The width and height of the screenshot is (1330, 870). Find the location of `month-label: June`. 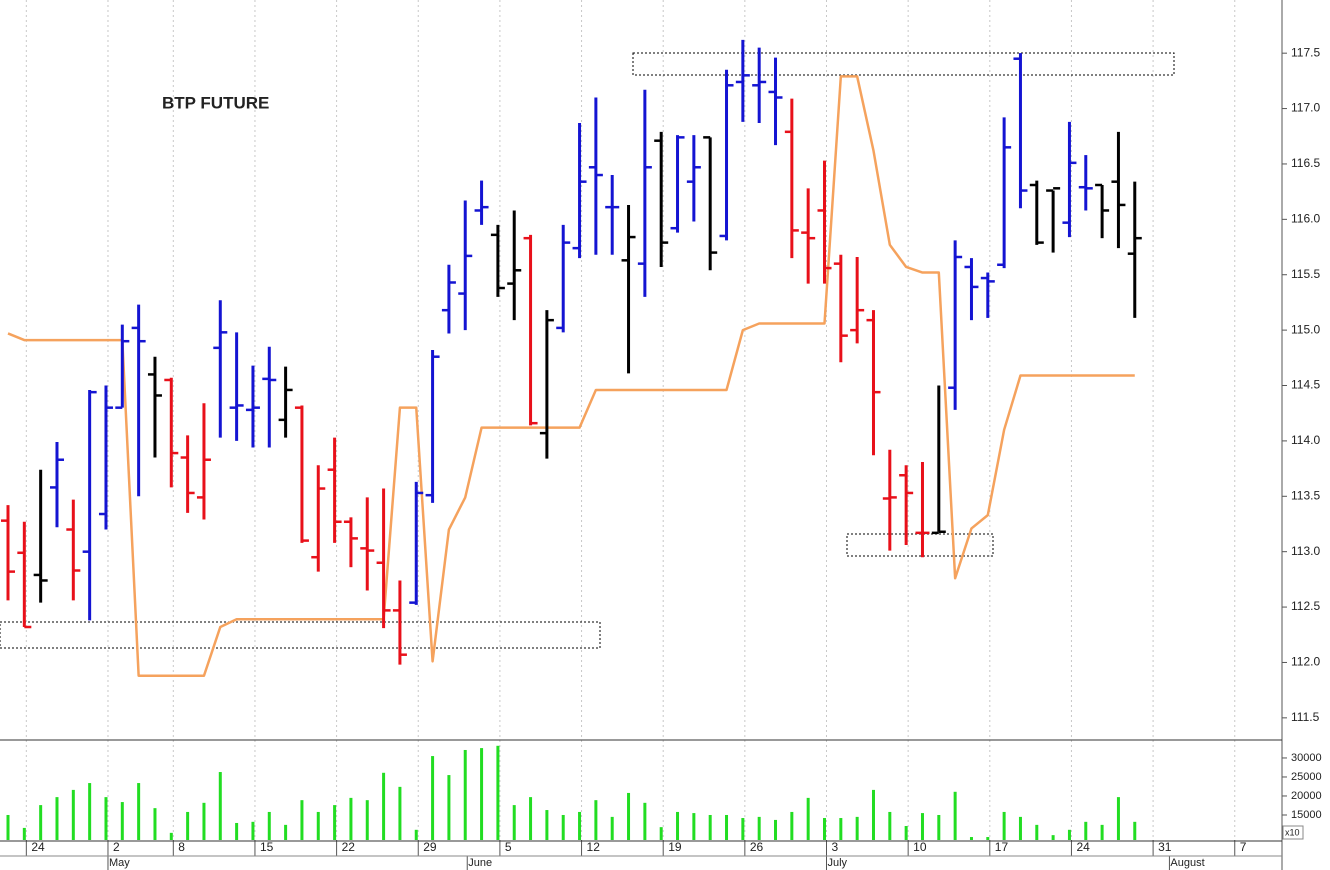

month-label: June is located at coordinates (480, 863).